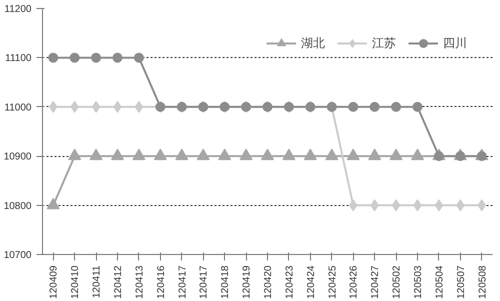 This screenshot has height=301, width=500. I want to click on legend-label: 四川, so click(455, 43).